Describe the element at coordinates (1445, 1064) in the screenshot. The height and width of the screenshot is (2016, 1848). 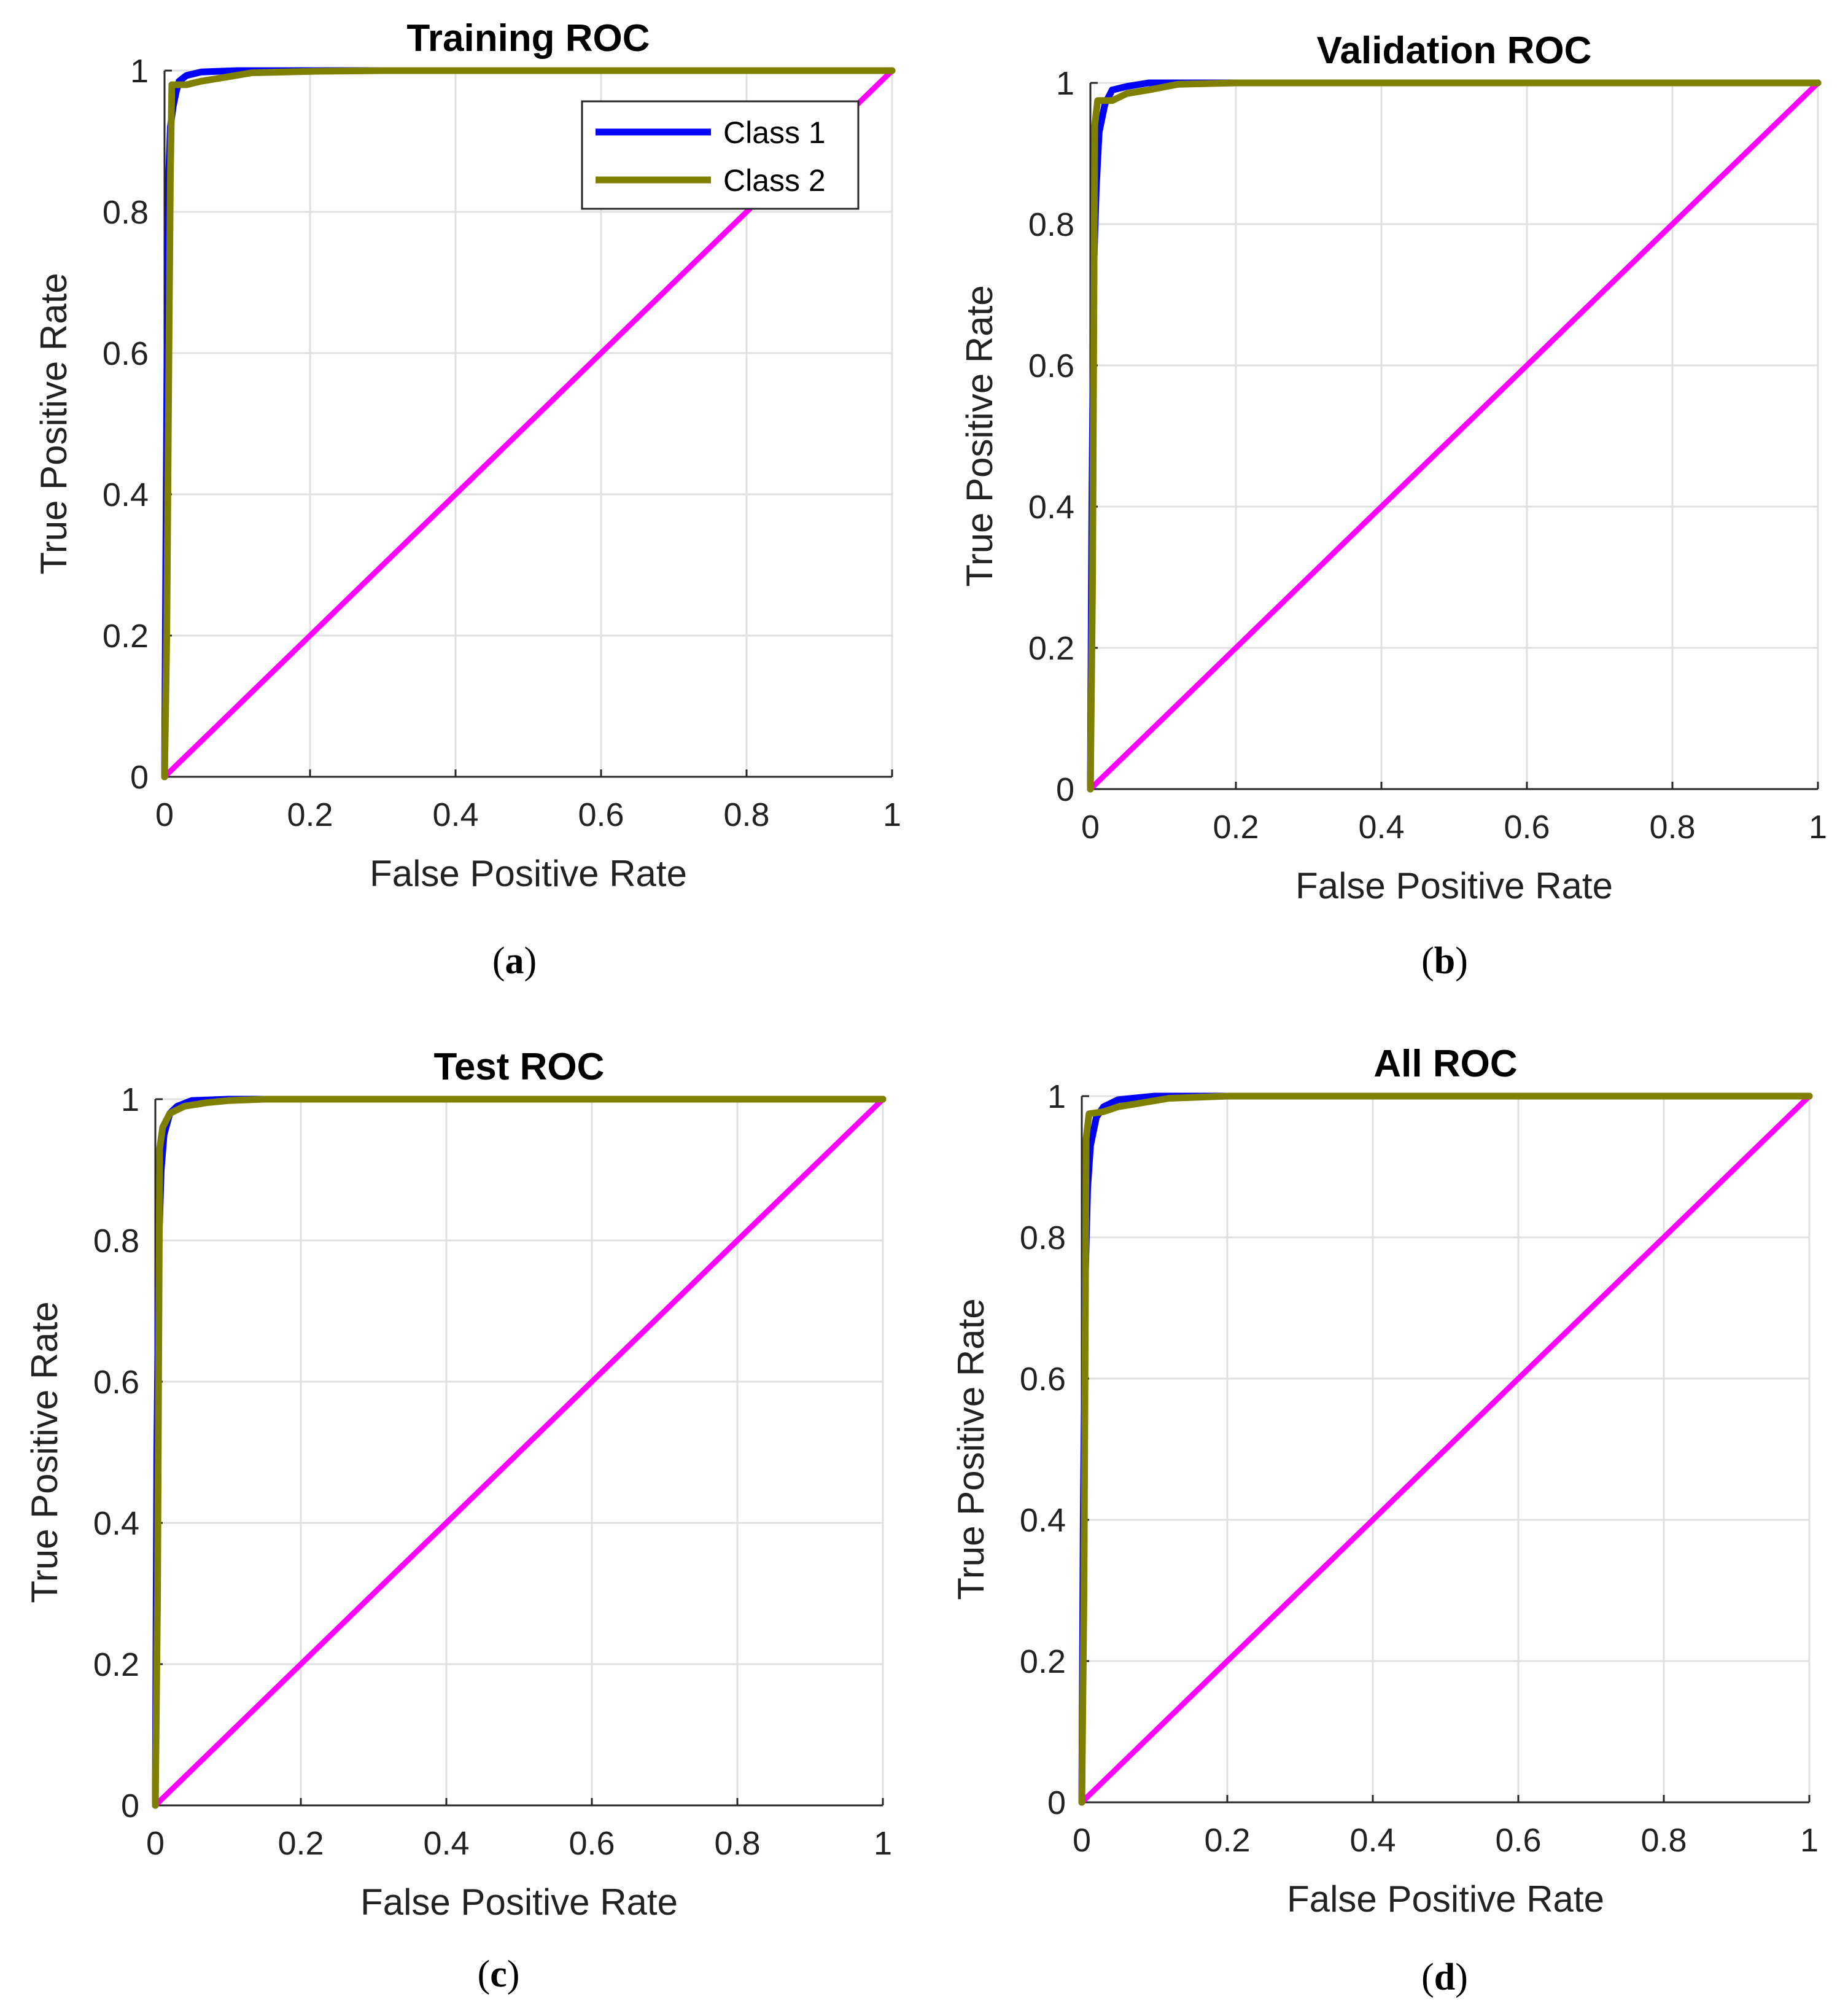
I see `chart-title: All ROC` at that location.